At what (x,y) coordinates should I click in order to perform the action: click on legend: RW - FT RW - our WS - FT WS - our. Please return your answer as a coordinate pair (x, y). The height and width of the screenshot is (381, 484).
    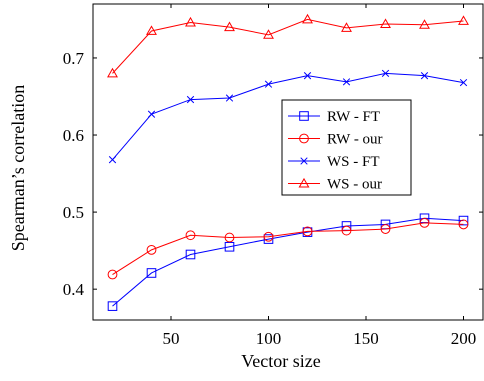
    Looking at the image, I should click on (346, 147).